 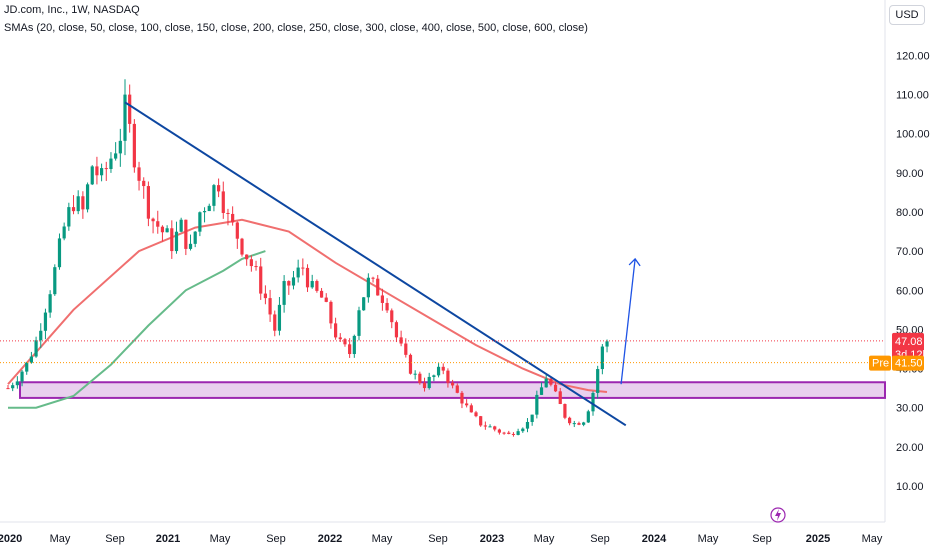 What do you see at coordinates (137, 329) in the screenshot?
I see `sma-line-green` at bounding box center [137, 329].